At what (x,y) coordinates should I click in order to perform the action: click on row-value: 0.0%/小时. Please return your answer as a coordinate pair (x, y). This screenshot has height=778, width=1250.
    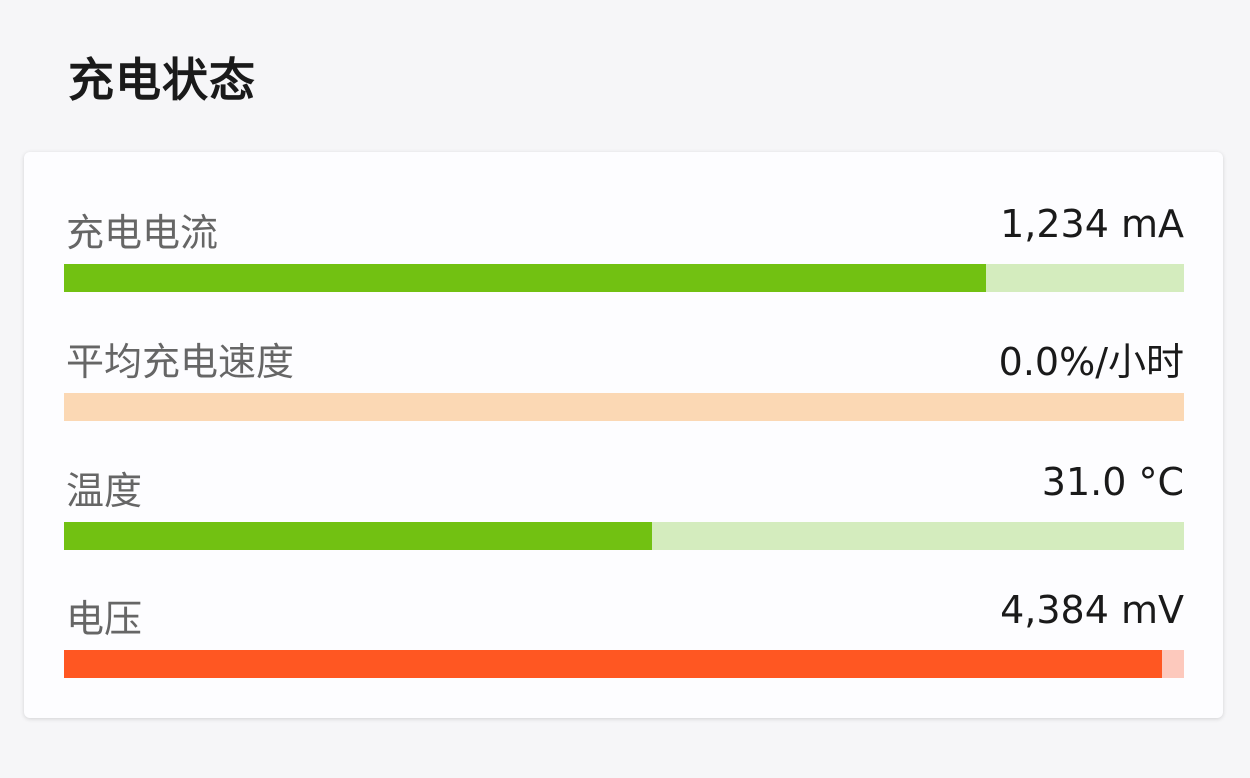
    Looking at the image, I should click on (1091, 362).